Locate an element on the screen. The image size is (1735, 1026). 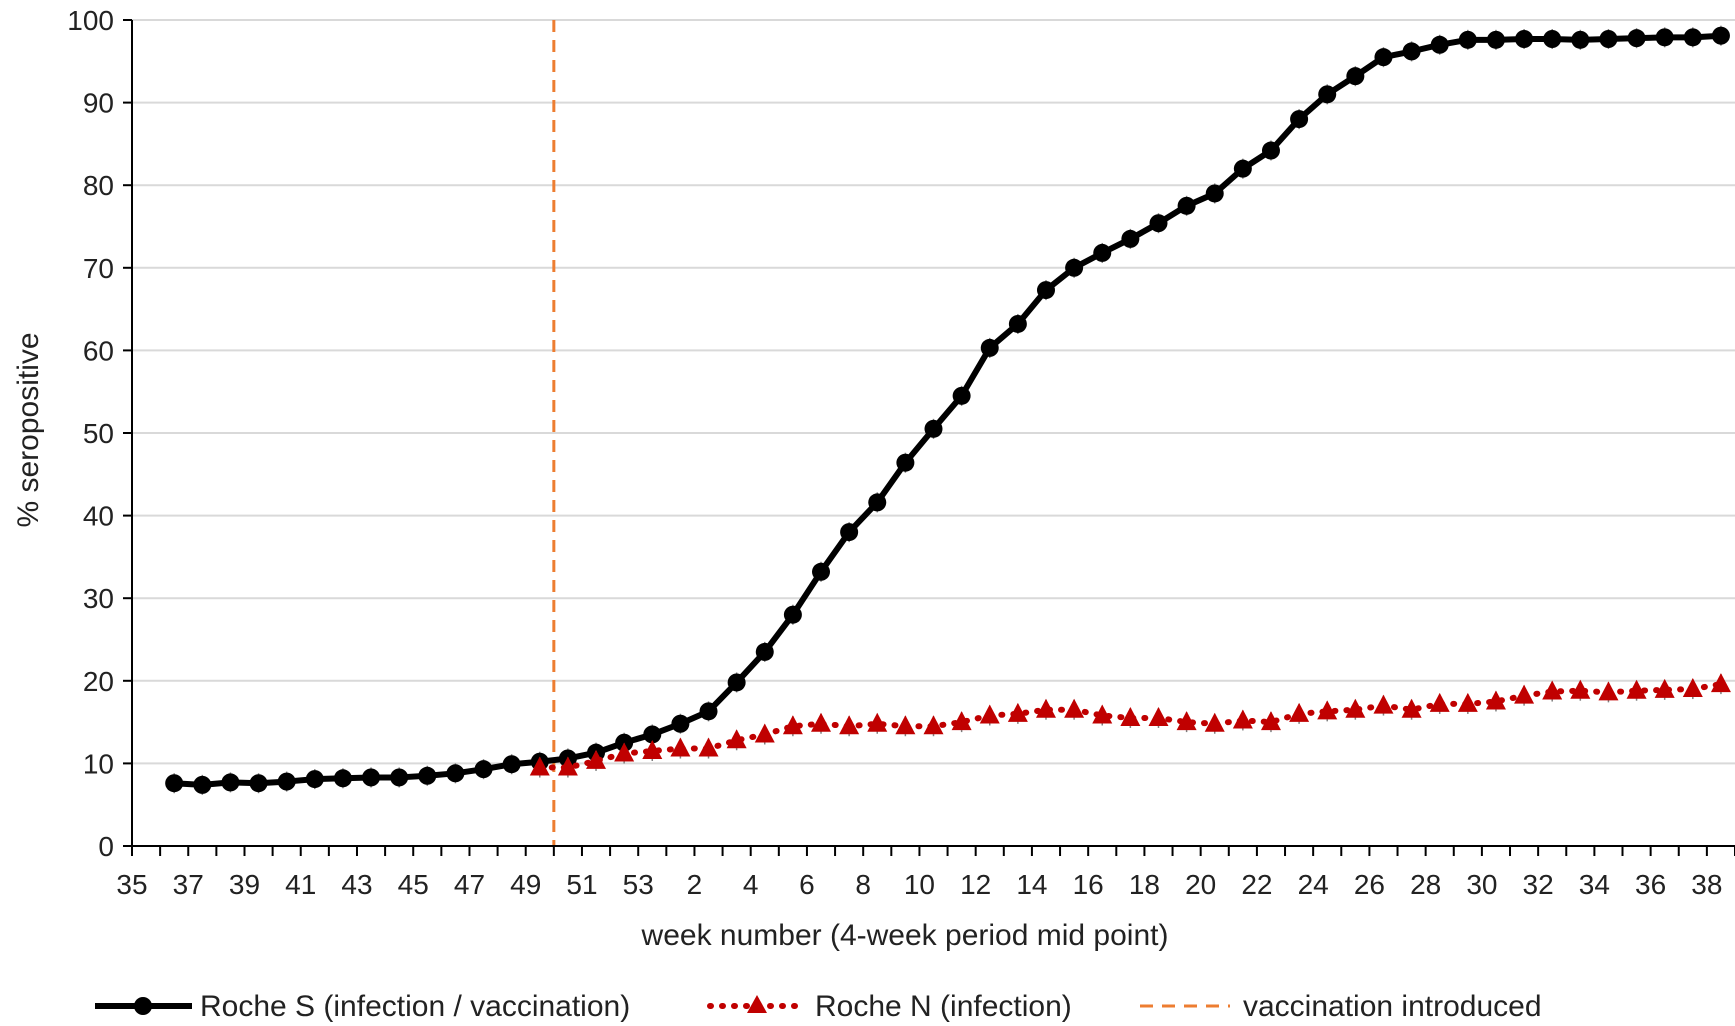
x-tick-label: 4 is located at coordinates (751, 884).